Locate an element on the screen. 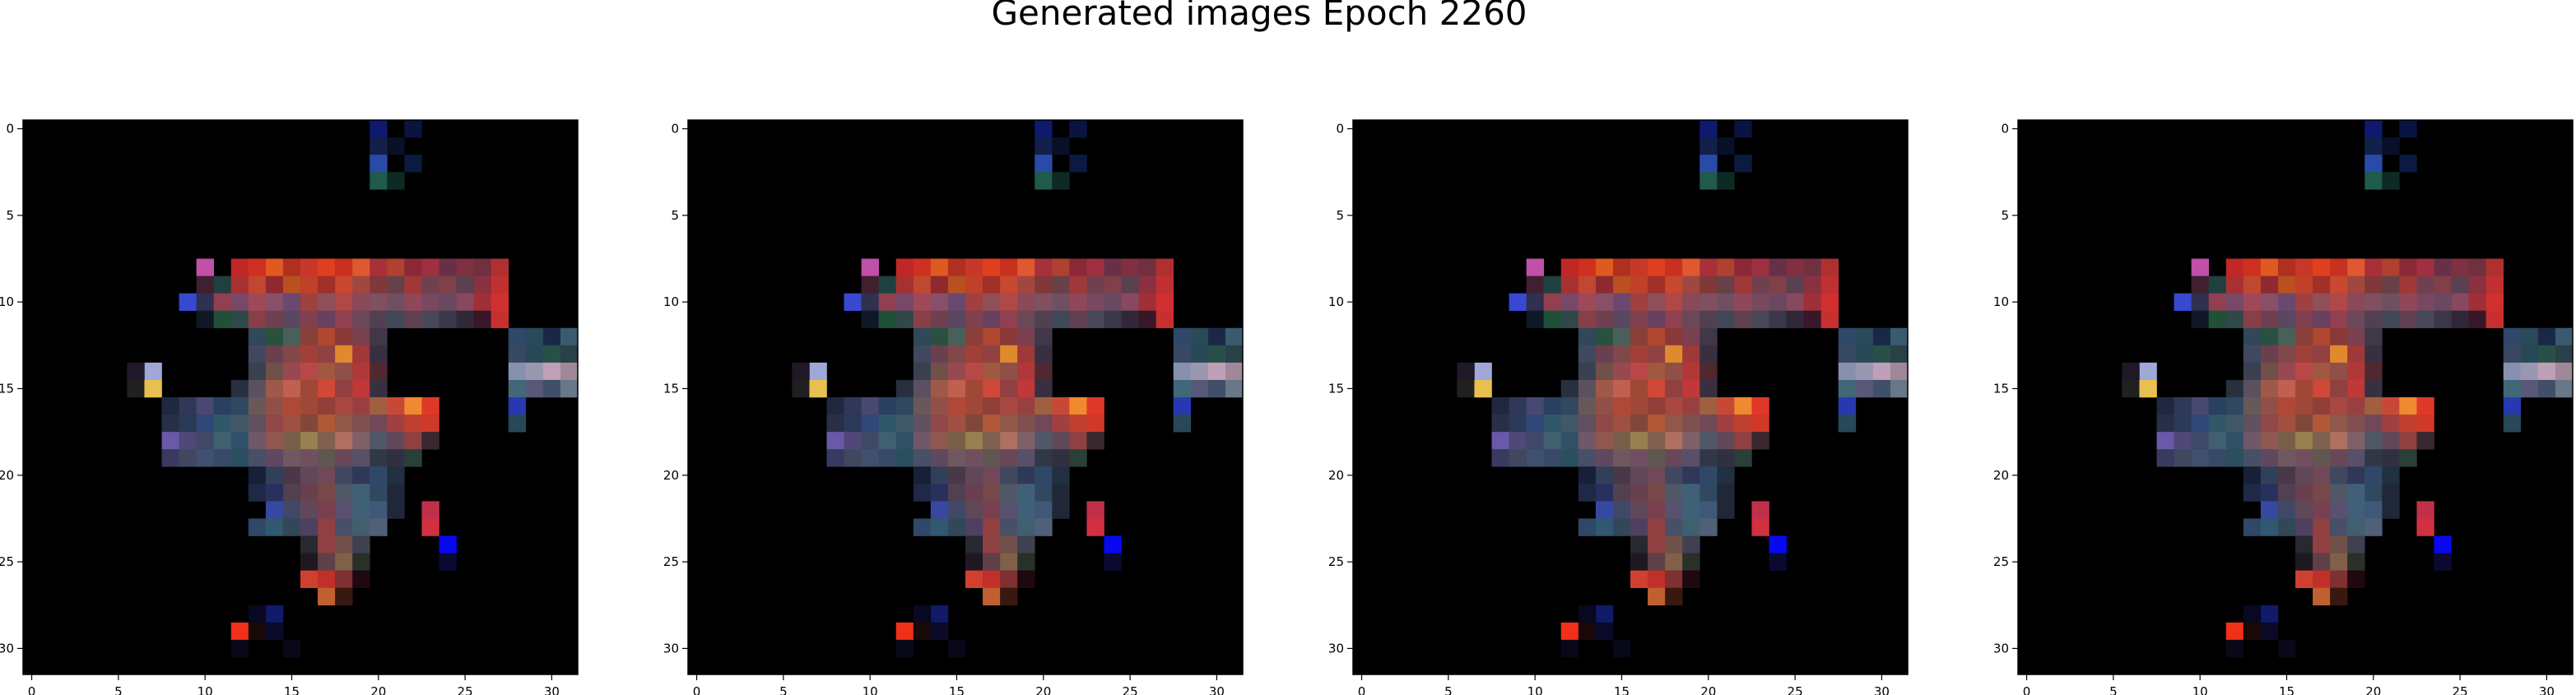  y-tick-label: 30 is located at coordinates (1336, 648).